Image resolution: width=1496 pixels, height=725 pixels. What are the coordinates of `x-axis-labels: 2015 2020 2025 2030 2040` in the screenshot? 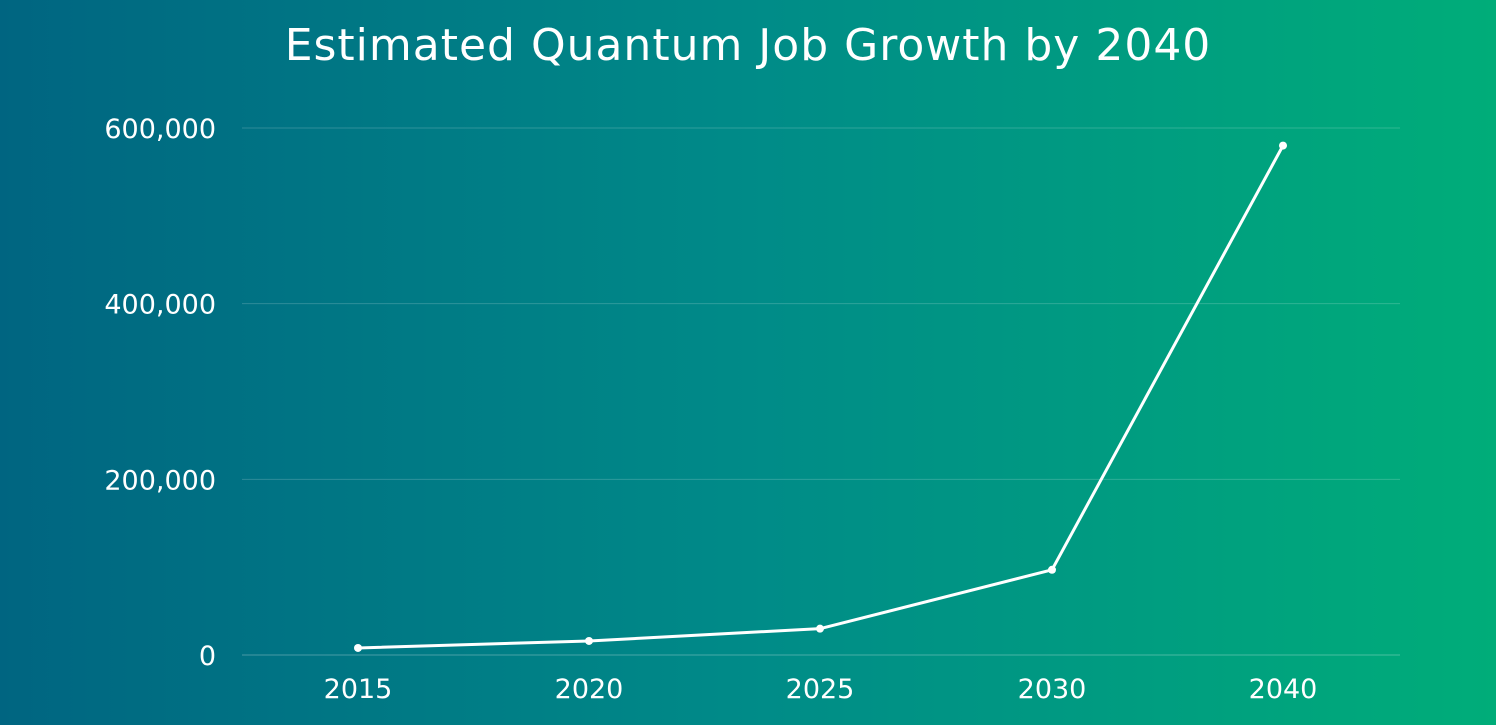 It's located at (821, 689).